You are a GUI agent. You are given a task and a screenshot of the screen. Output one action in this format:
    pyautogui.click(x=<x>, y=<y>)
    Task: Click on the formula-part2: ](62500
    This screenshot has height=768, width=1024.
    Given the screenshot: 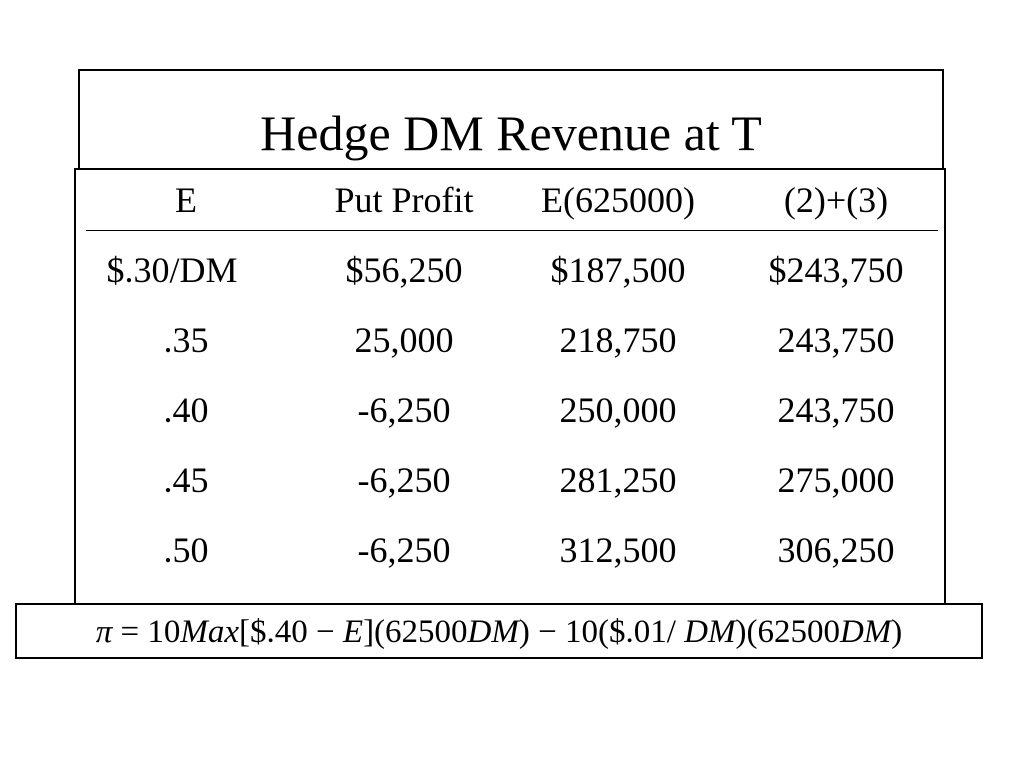 What is the action you would take?
    pyautogui.click(x=415, y=632)
    